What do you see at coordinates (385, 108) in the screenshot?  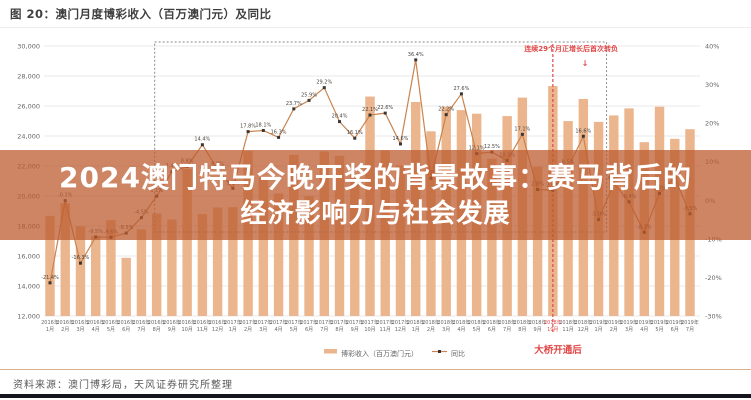 I see `yoy-value-label: 22.6%` at bounding box center [385, 108].